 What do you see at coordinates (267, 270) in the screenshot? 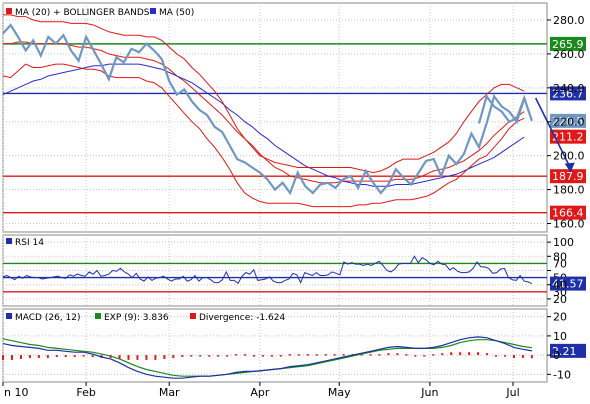
I see `rsi-line` at bounding box center [267, 270].